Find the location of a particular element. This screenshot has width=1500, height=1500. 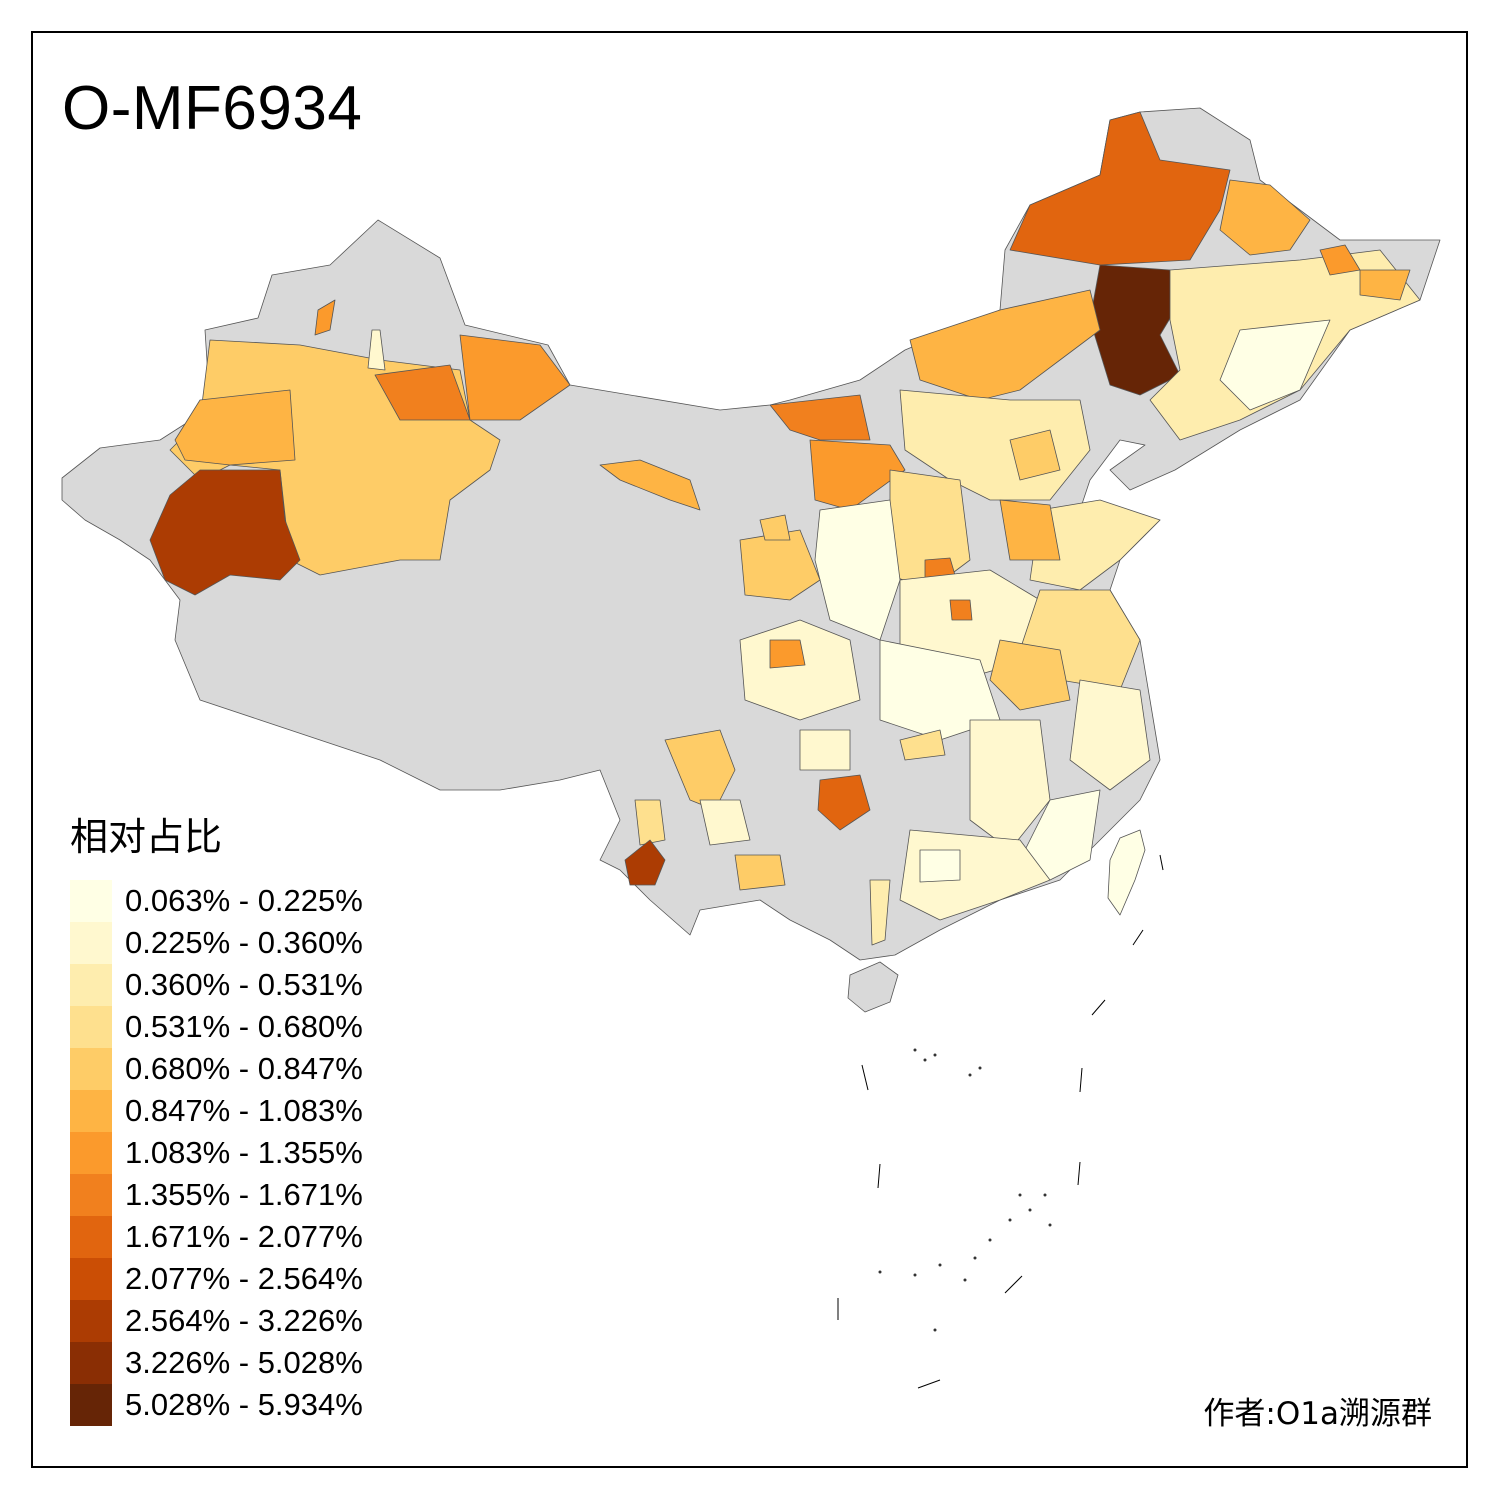

legend-label: 1.671% - 2.077% is located at coordinates (244, 1236).